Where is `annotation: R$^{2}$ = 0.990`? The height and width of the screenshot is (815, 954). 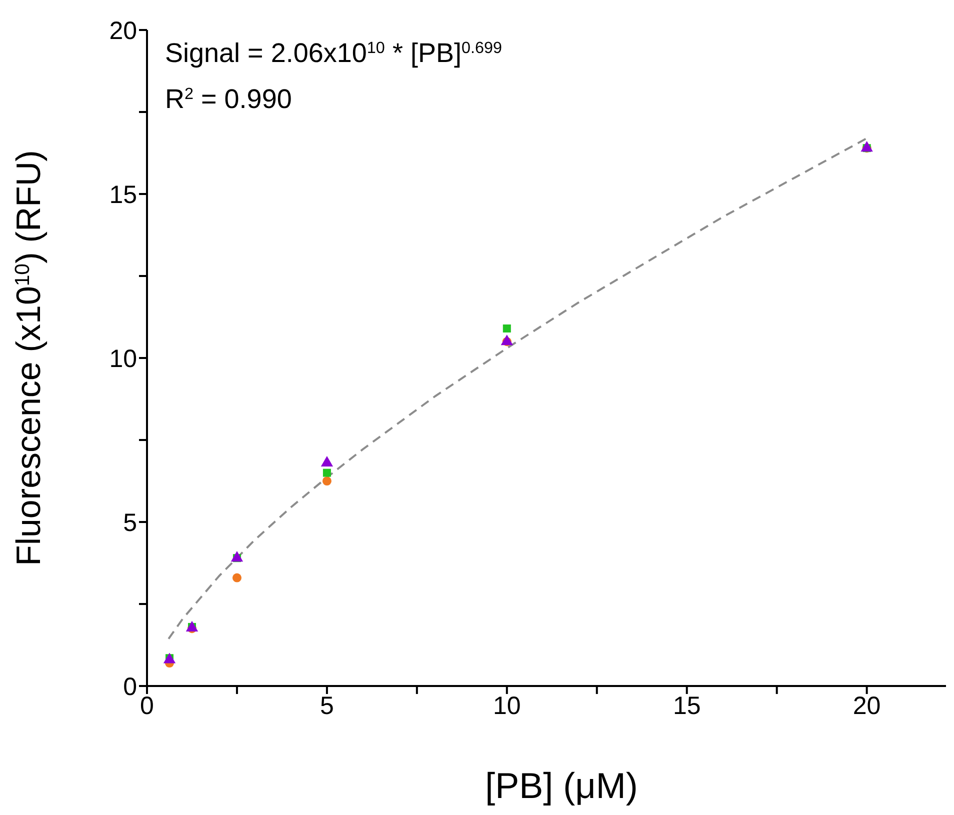
annotation: R$^{2}$ = 0.990 is located at coordinates (228, 99).